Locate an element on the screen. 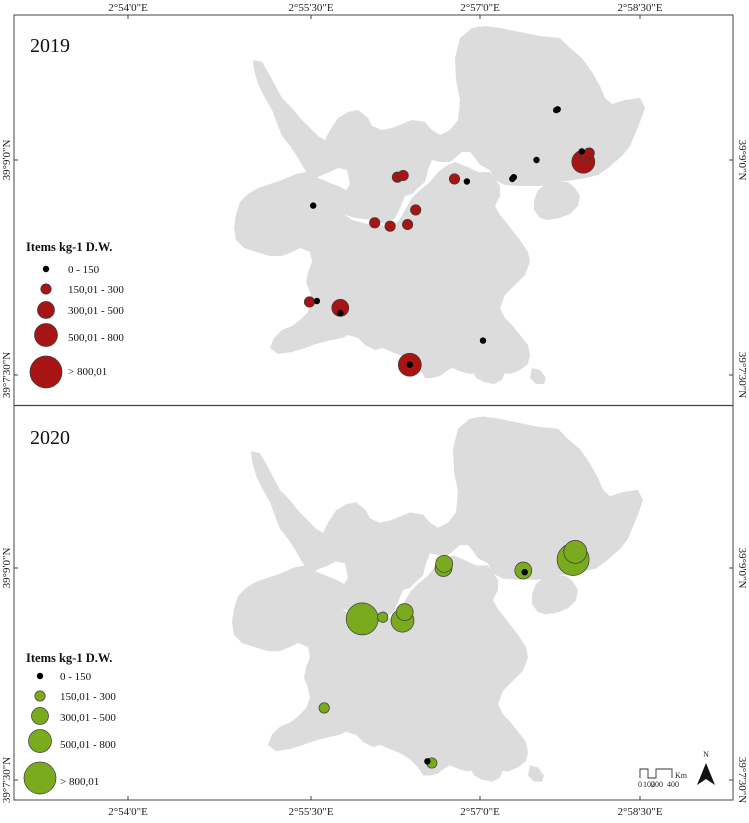 This screenshot has height=823, width=749. sample-points-2019 is located at coordinates (449, 241).